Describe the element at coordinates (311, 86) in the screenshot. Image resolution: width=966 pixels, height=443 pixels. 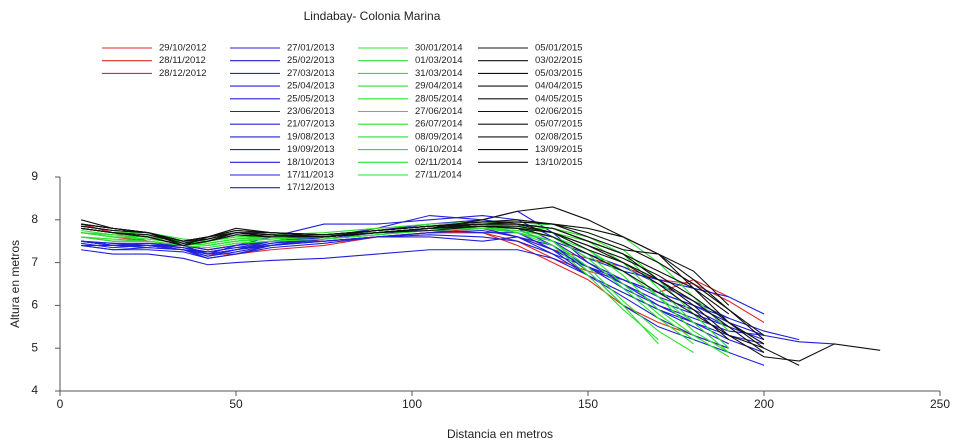
I see `legend-label: 25/04/2013` at that location.